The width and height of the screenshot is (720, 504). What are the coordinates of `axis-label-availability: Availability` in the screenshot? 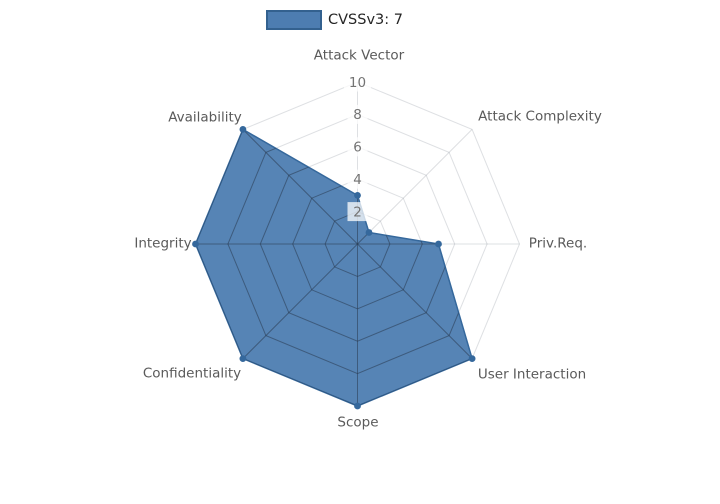 It's located at (205, 118).